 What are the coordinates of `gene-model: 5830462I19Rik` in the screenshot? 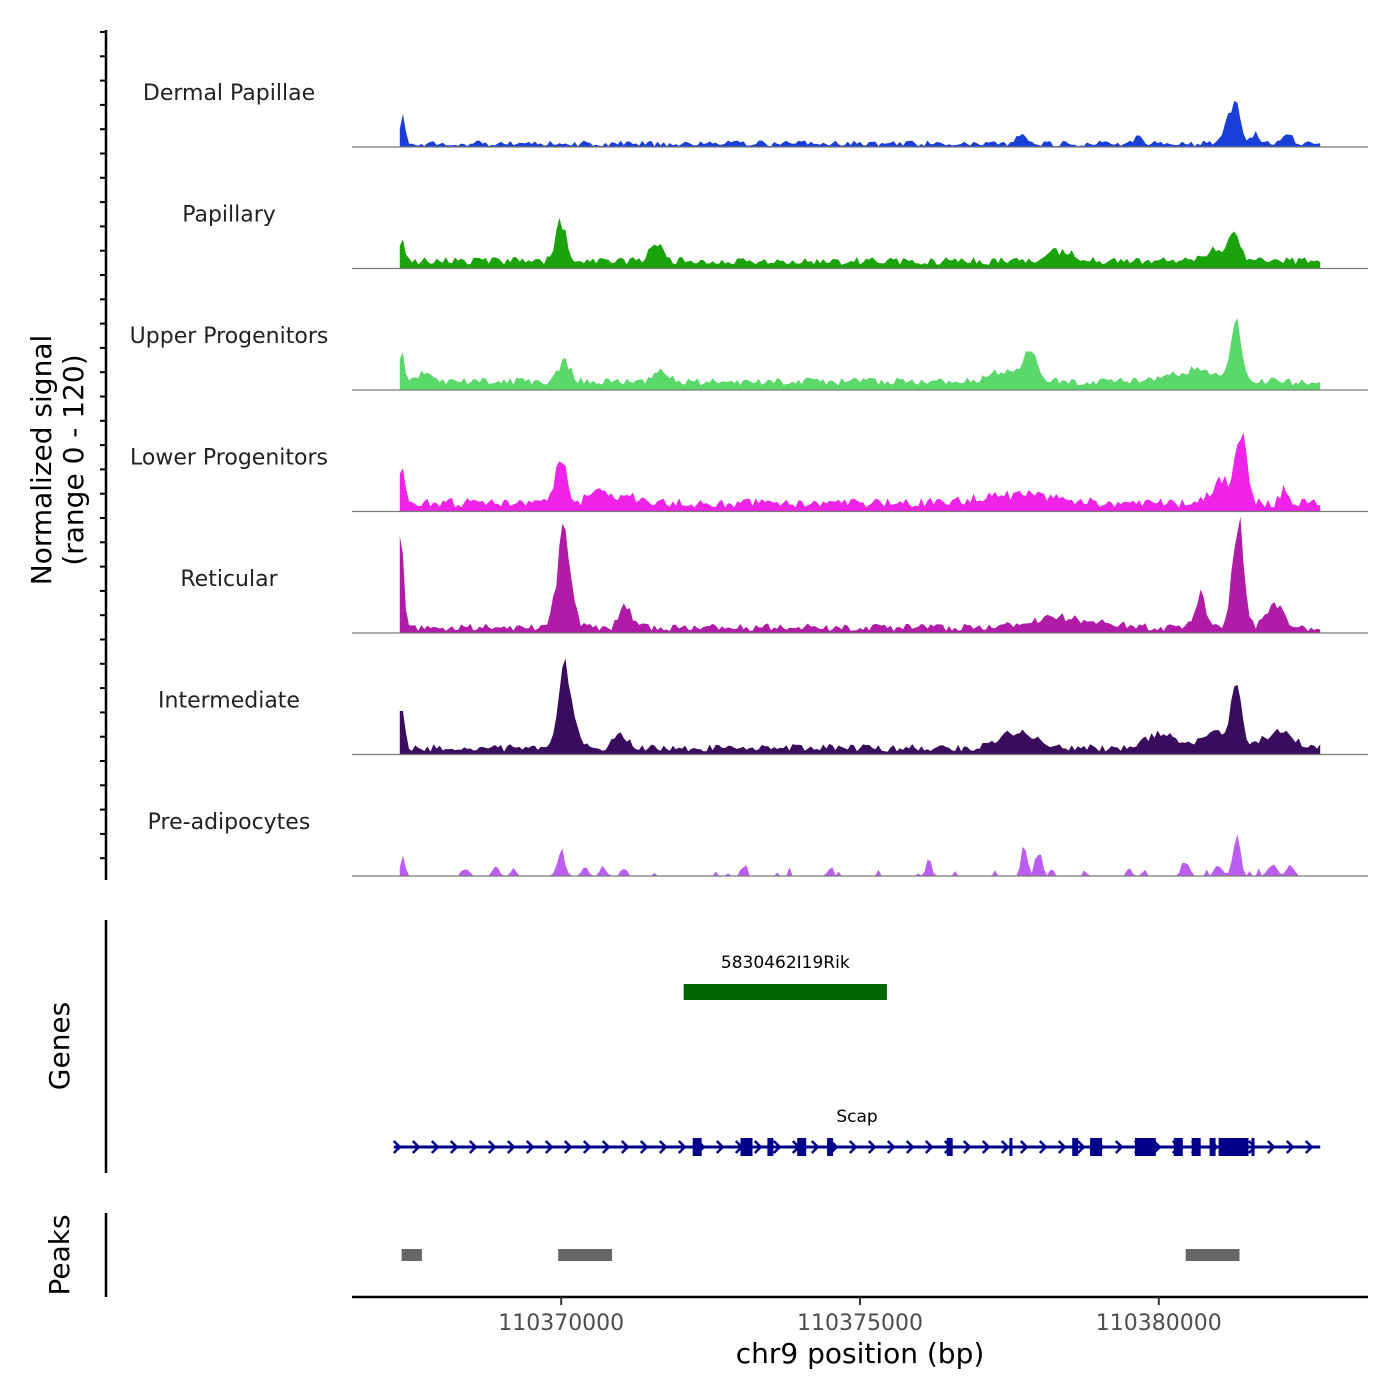 It's located at (785, 976).